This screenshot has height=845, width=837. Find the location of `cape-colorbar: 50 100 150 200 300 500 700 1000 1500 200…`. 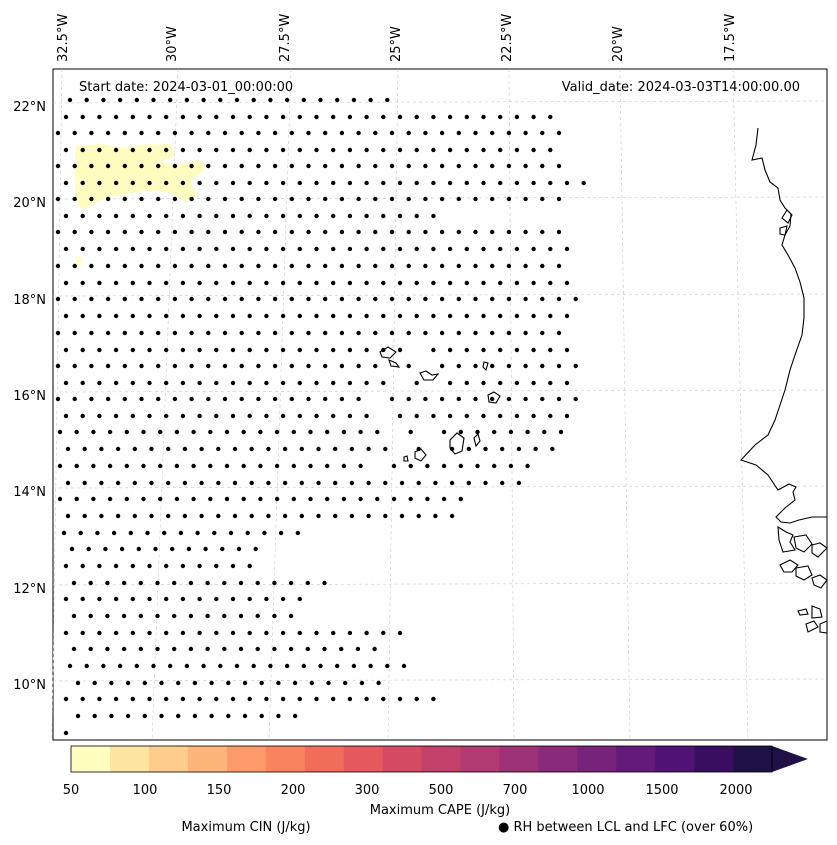

cape-colorbar: 50 100 150 200 300 500 700 1000 1500 200… is located at coordinates (435, 781).